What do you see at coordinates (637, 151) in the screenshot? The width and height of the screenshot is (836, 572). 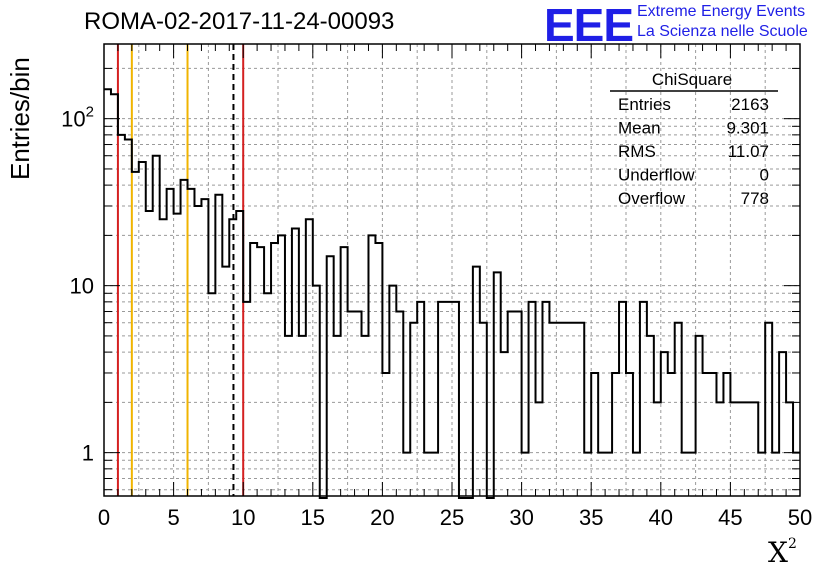 I see `stats-label-rms: RMS` at bounding box center [637, 151].